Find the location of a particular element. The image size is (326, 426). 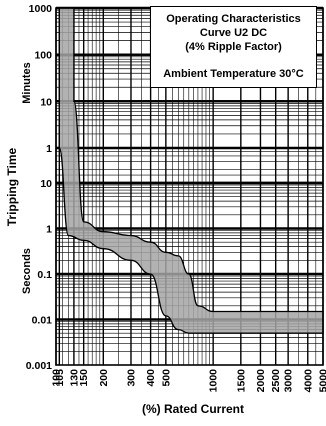

chart-title-line-2: Curve U2 DC is located at coordinates (233, 33).